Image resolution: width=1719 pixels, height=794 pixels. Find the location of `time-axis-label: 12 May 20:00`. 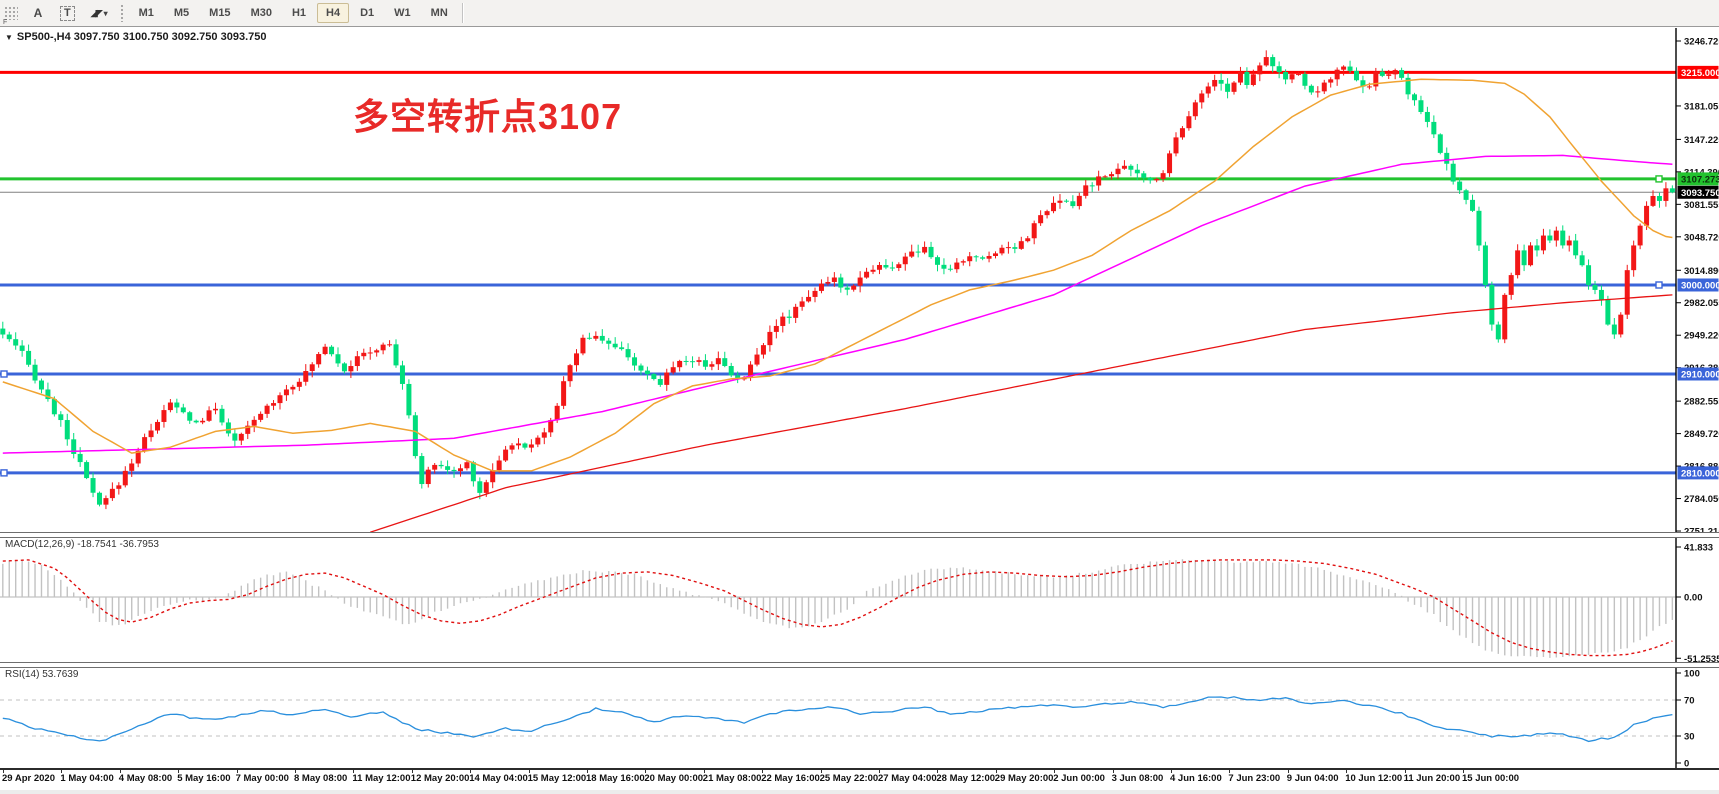

time-axis-label: 12 May 20:00 is located at coordinates (440, 778).